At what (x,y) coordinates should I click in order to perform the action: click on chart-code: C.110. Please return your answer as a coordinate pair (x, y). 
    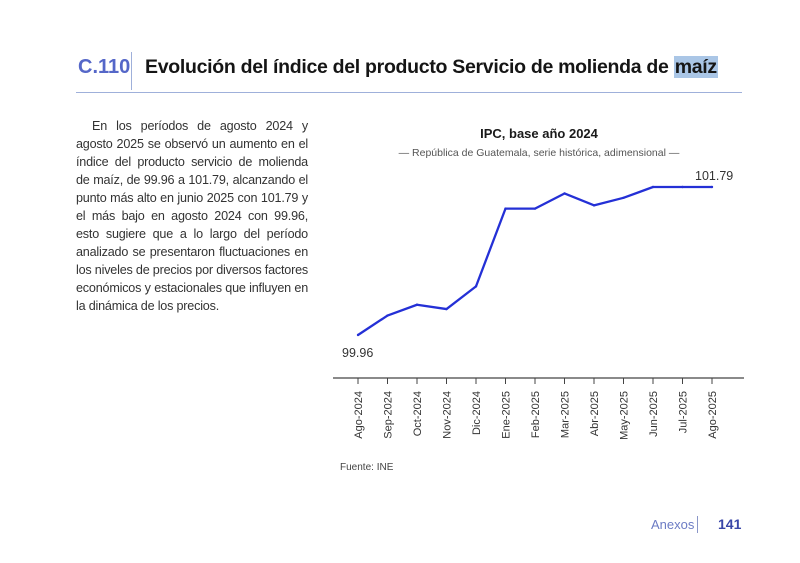
    Looking at the image, I should click on (104, 67).